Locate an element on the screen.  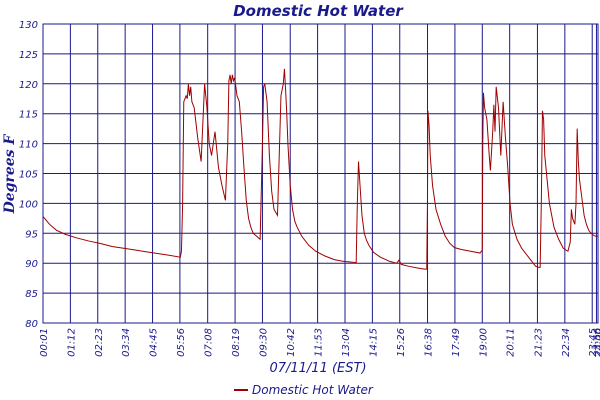
y-tick-label: 115 is located at coordinates (28, 115).